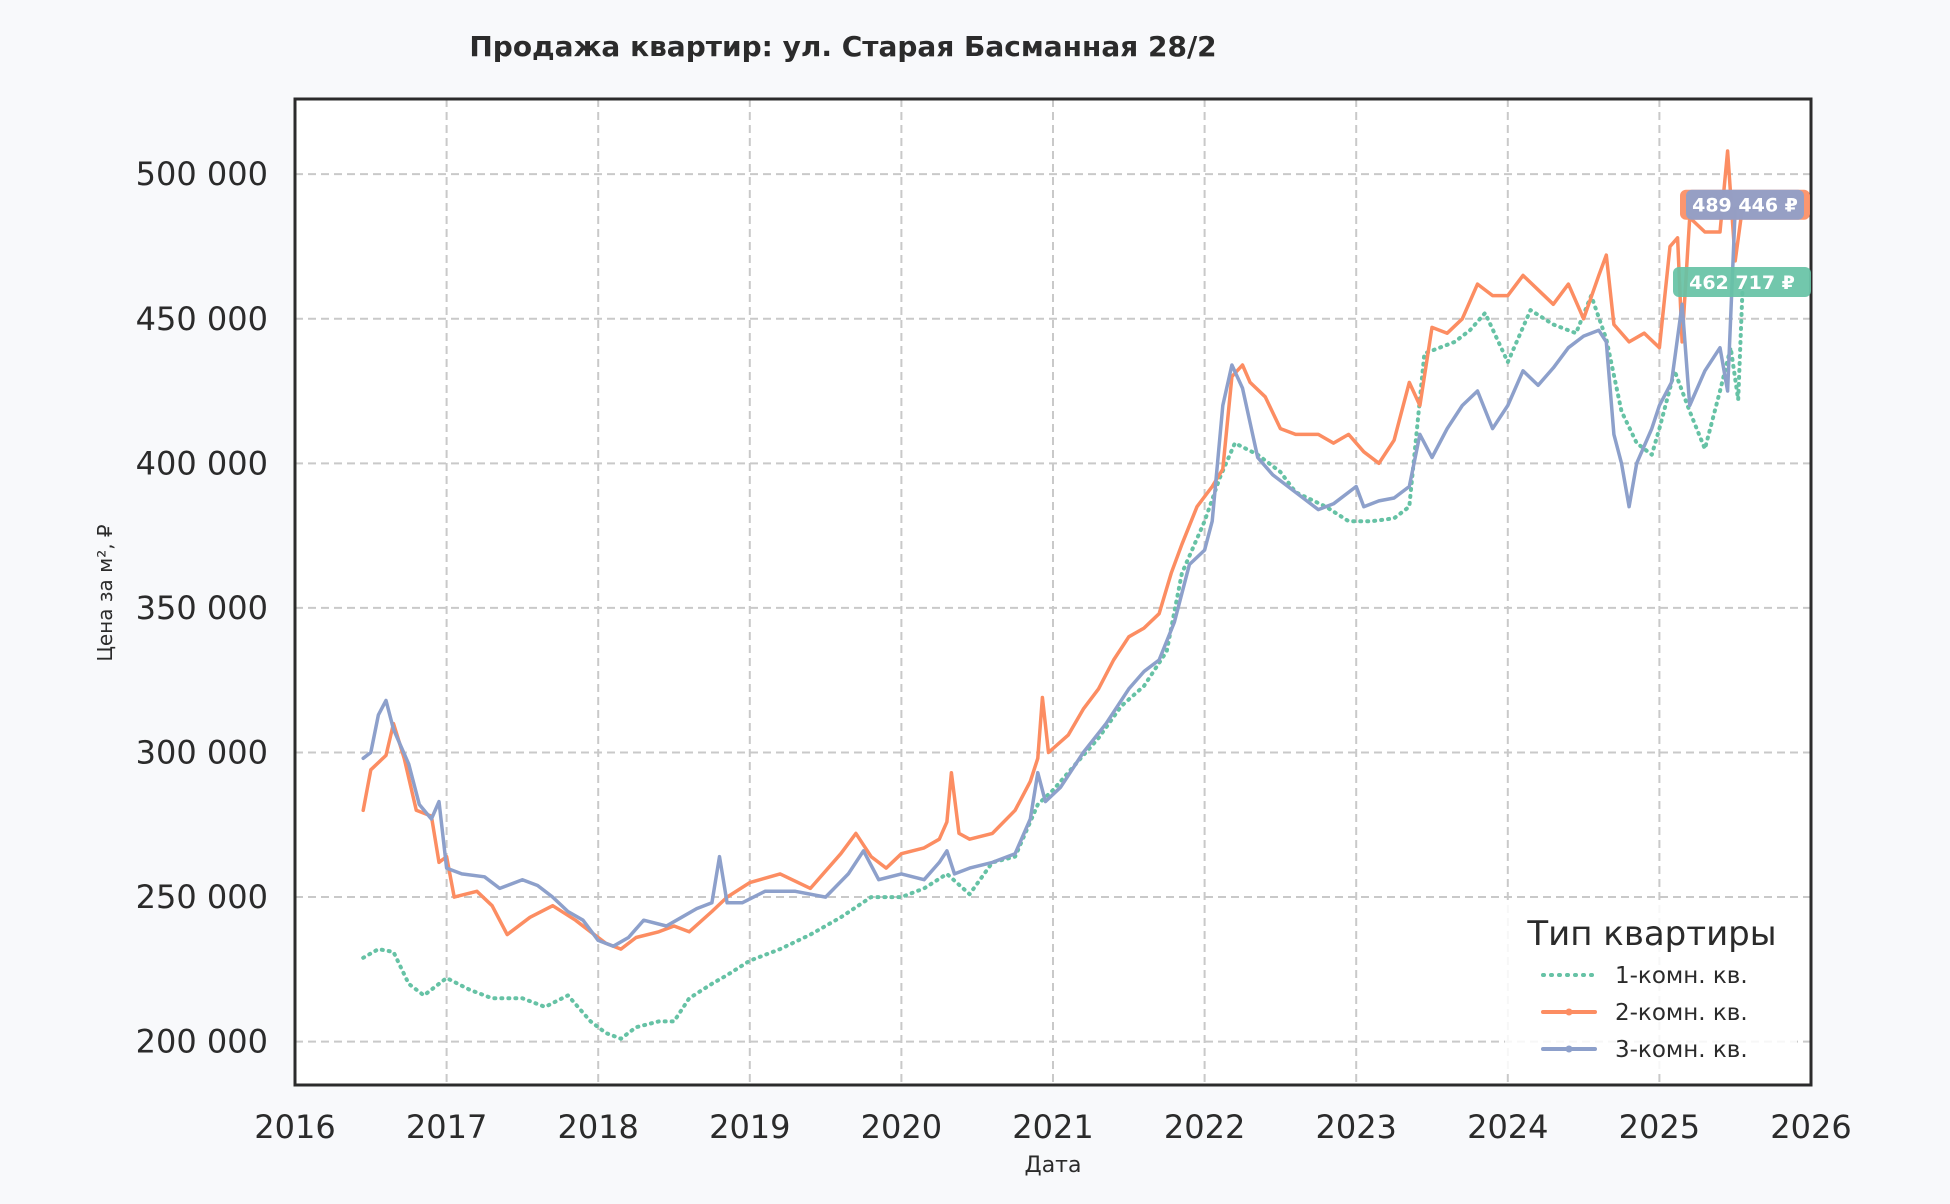 The width and height of the screenshot is (1950, 1204). Describe the element at coordinates (294, 1127) in the screenshot. I see `x-tick-label: 2016` at that location.